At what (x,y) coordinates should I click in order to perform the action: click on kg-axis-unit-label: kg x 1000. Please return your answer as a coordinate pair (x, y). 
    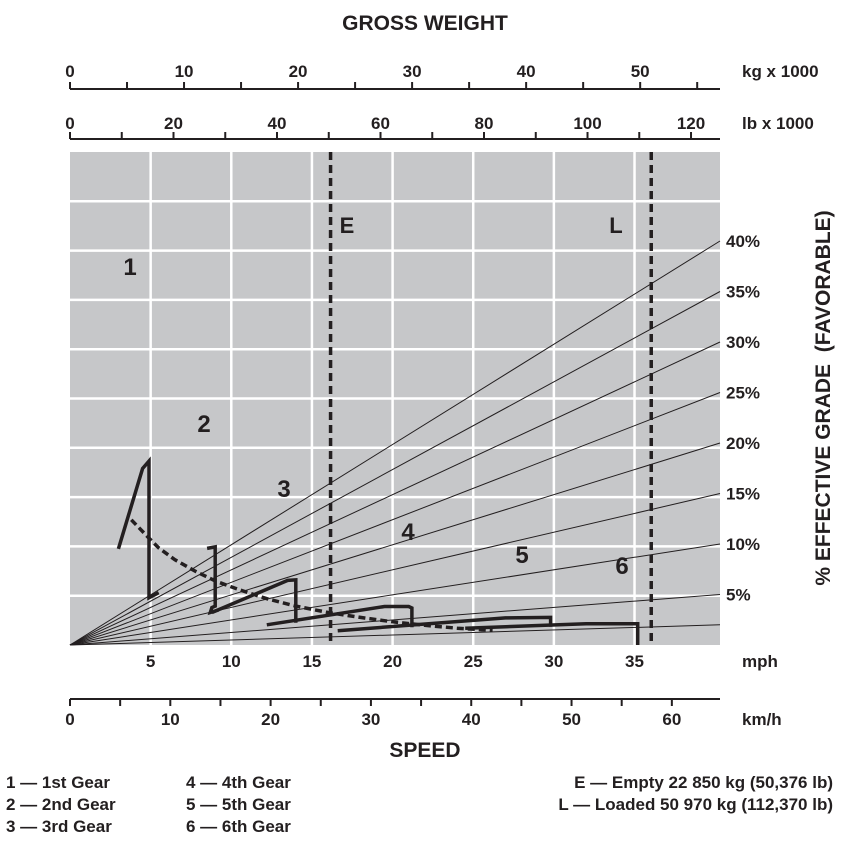
    Looking at the image, I should click on (780, 71).